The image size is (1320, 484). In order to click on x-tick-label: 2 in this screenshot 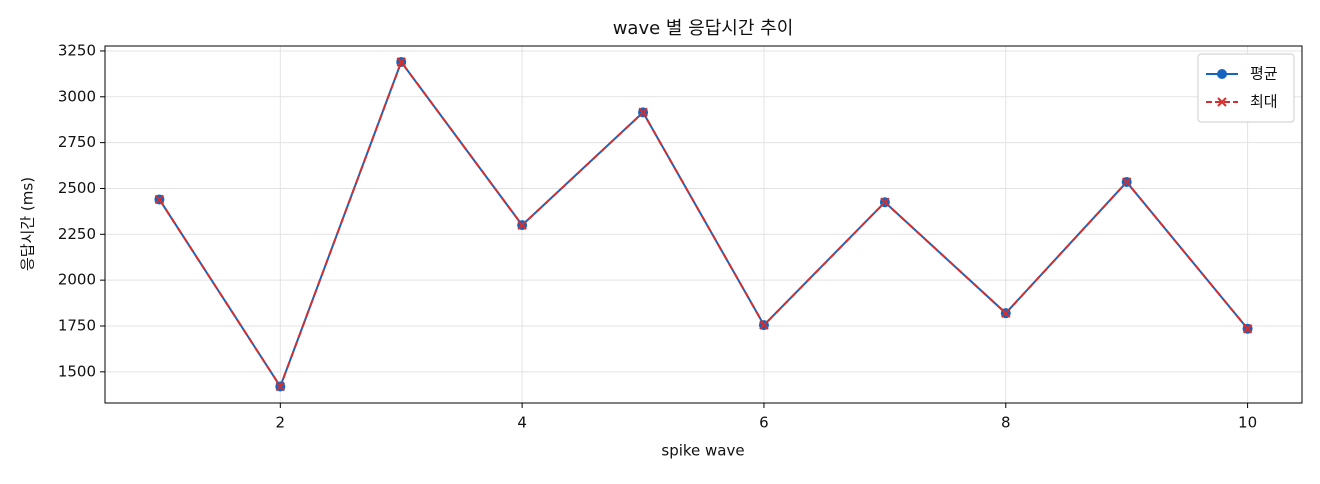, I will do `click(281, 423)`.